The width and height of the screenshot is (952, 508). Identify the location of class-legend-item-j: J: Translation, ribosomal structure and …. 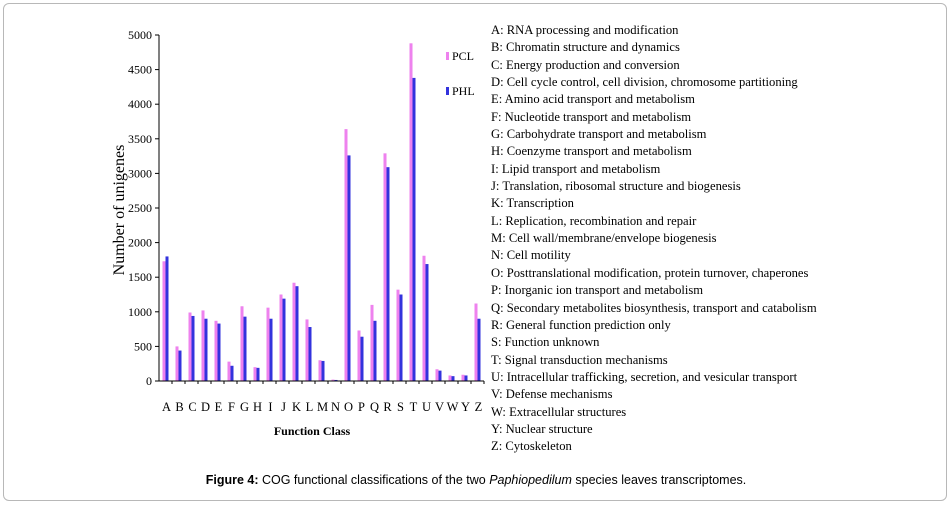
(616, 186).